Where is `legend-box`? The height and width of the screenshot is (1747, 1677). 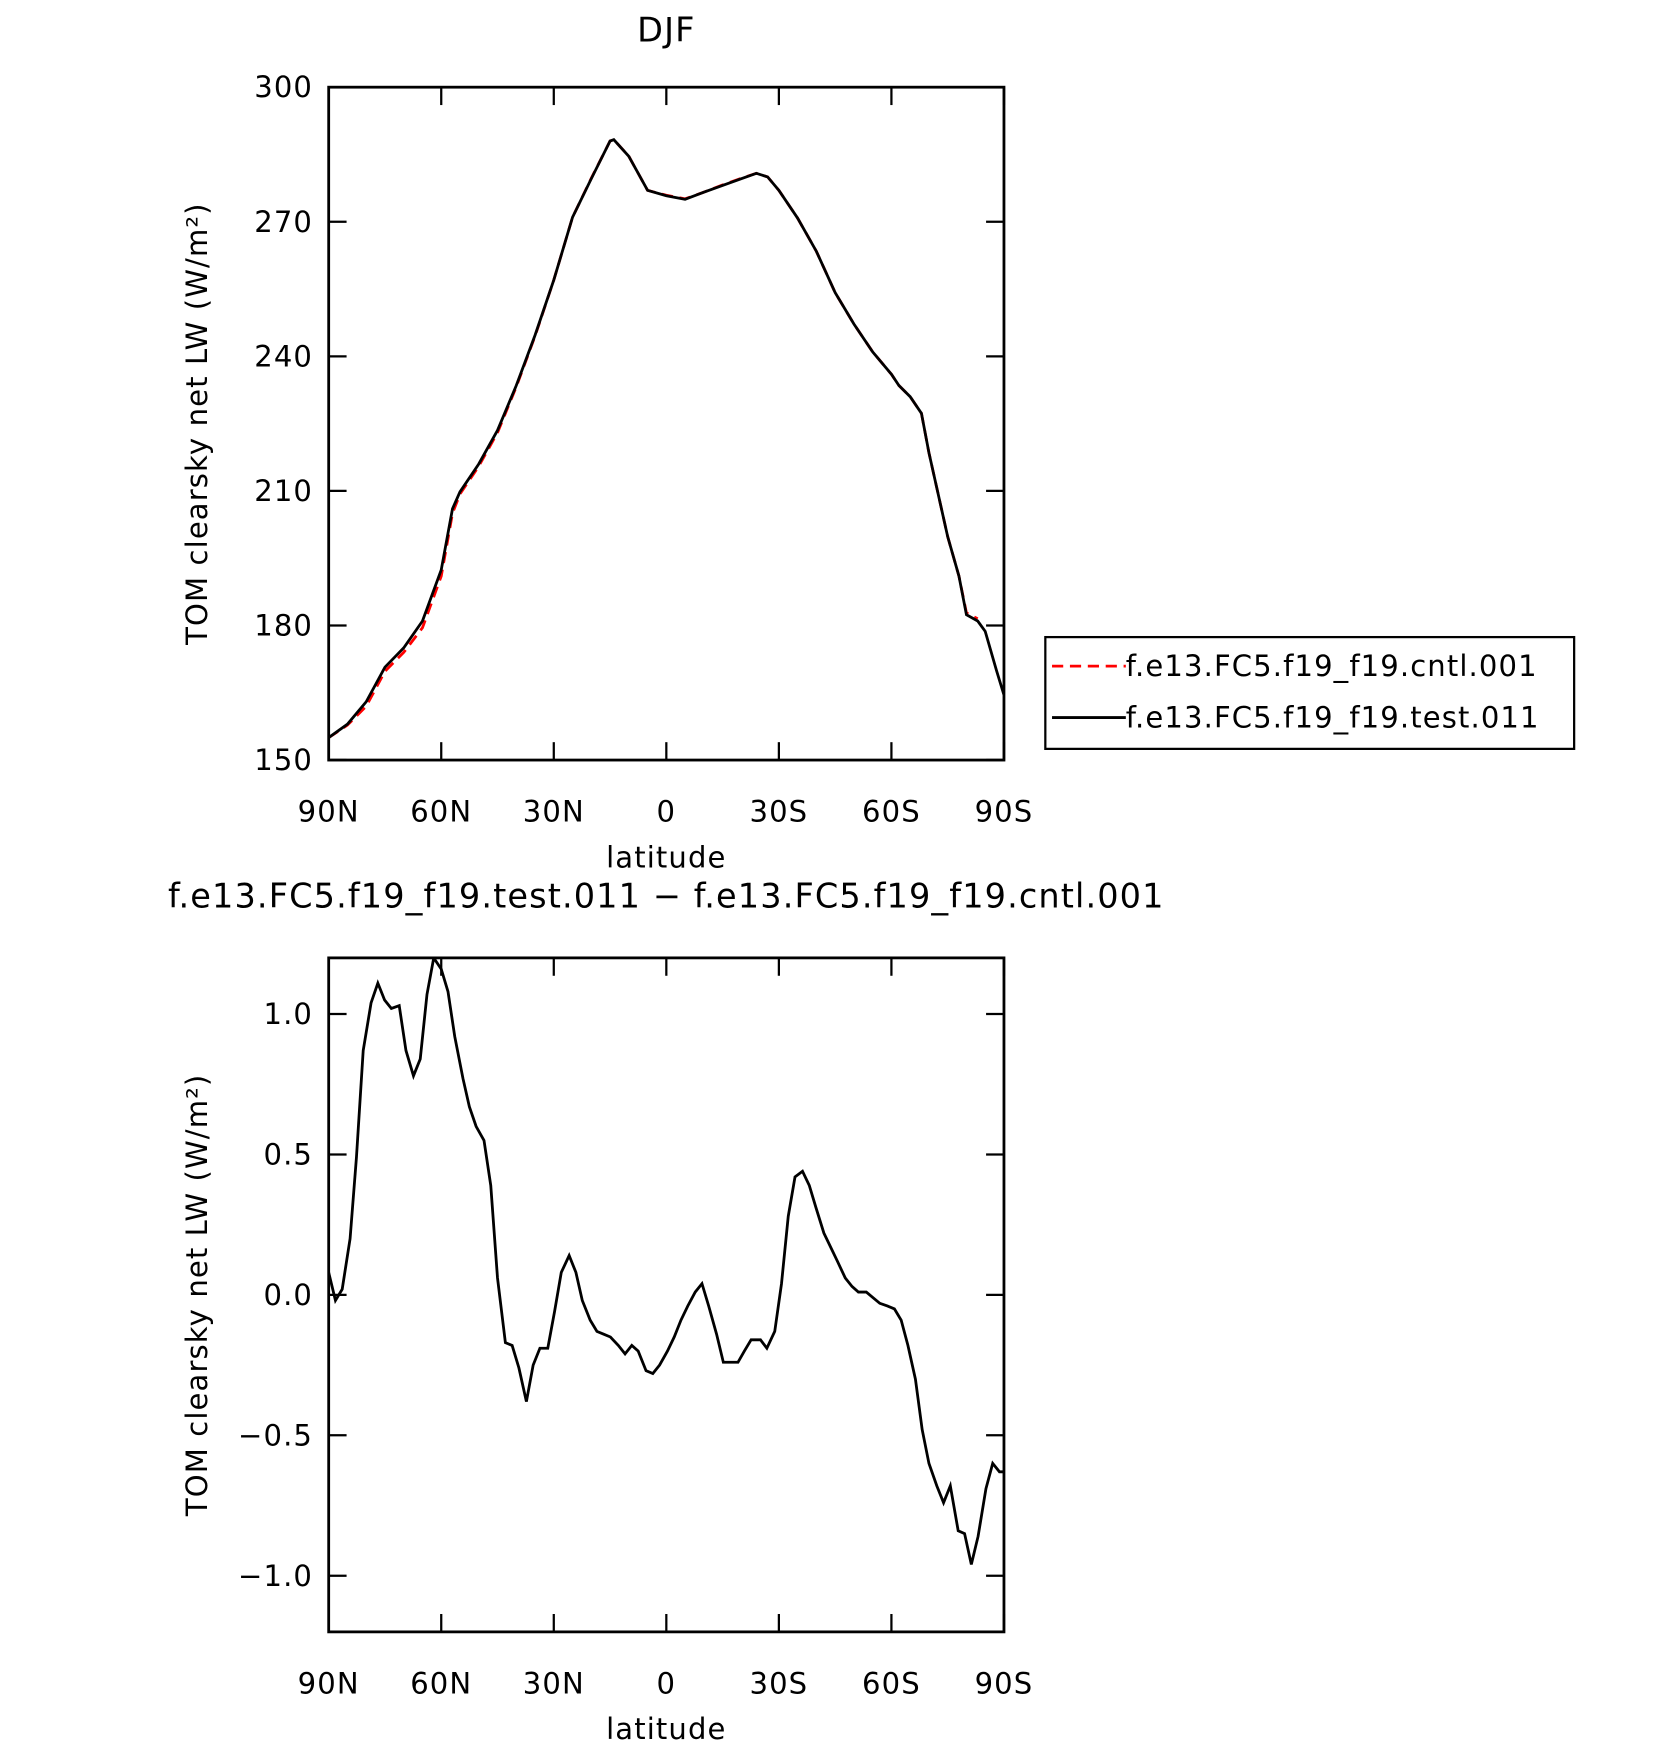
legend-box is located at coordinates (1310, 692).